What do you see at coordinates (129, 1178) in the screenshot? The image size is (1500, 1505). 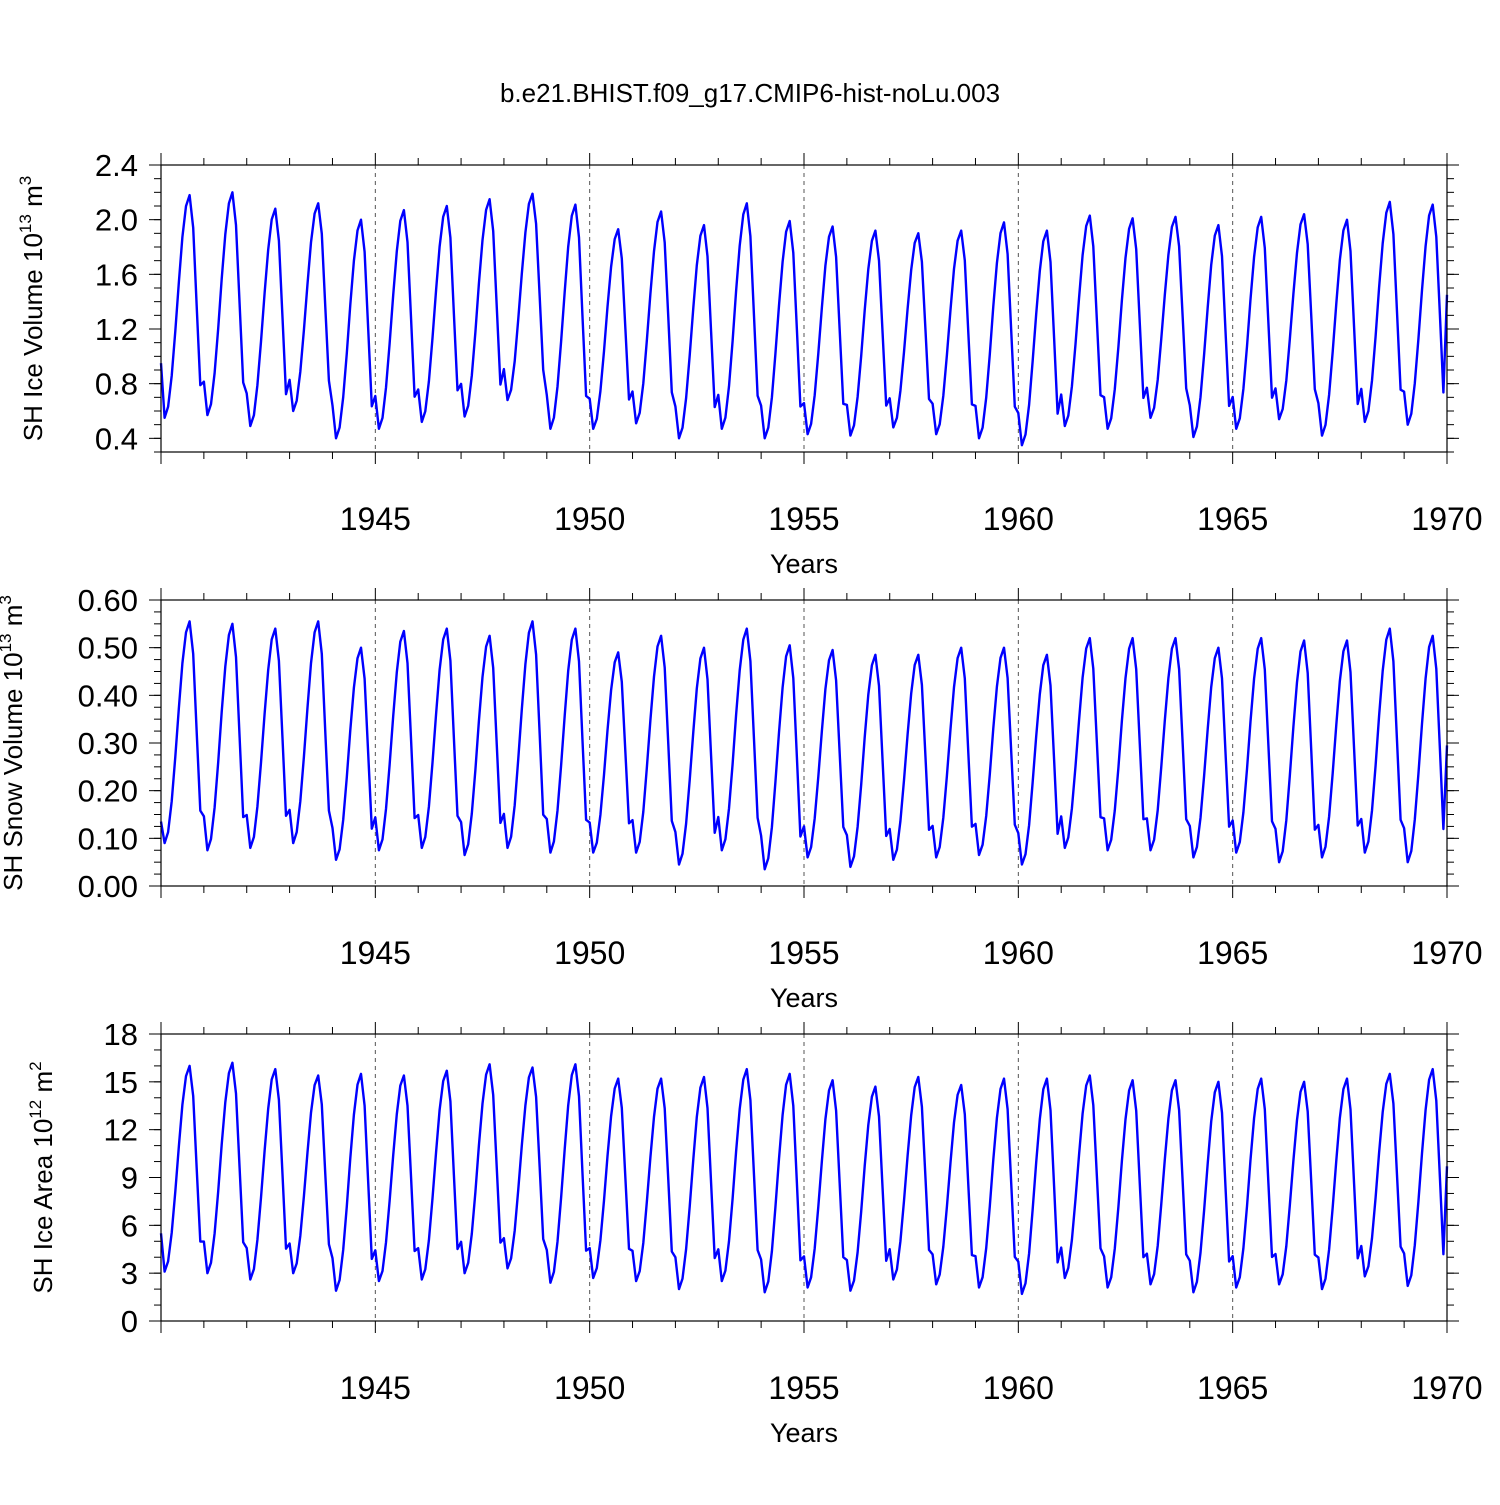 I see `y-tick-label: 9` at bounding box center [129, 1178].